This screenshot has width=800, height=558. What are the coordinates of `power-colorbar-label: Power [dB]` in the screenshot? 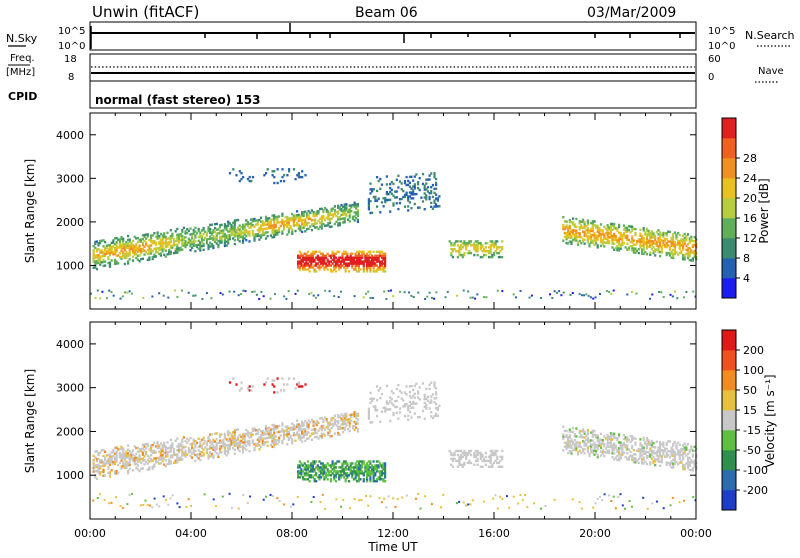 It's located at (764, 210).